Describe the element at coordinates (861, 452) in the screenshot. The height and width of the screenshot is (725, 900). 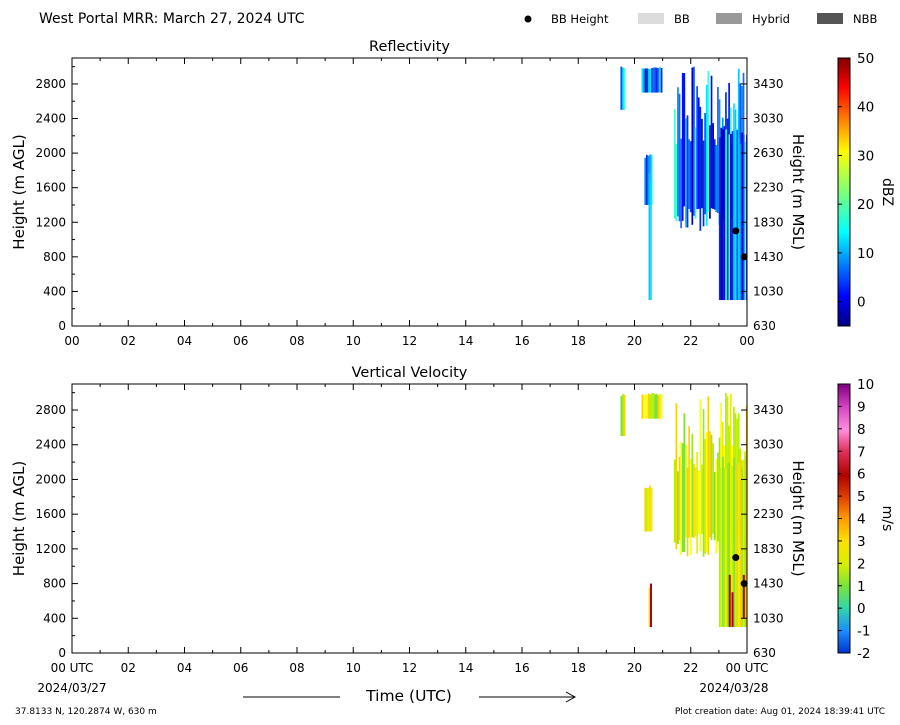
I see `colorbar-tick-label: 7` at that location.